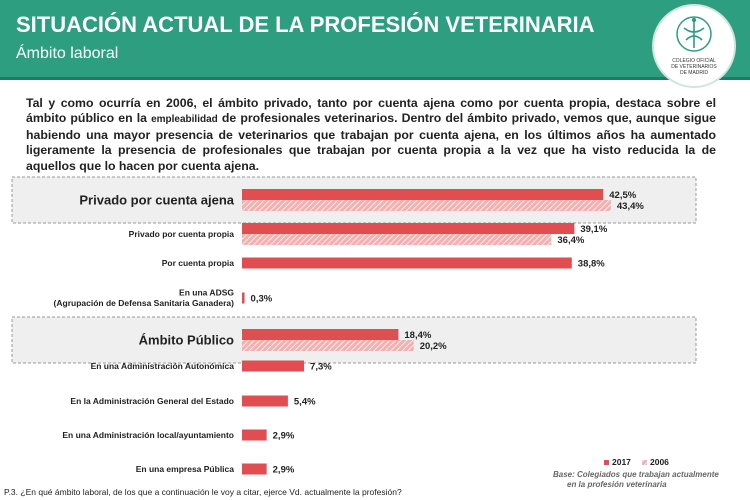 The image size is (750, 500). I want to click on data-label: 7,3%, so click(321, 367).